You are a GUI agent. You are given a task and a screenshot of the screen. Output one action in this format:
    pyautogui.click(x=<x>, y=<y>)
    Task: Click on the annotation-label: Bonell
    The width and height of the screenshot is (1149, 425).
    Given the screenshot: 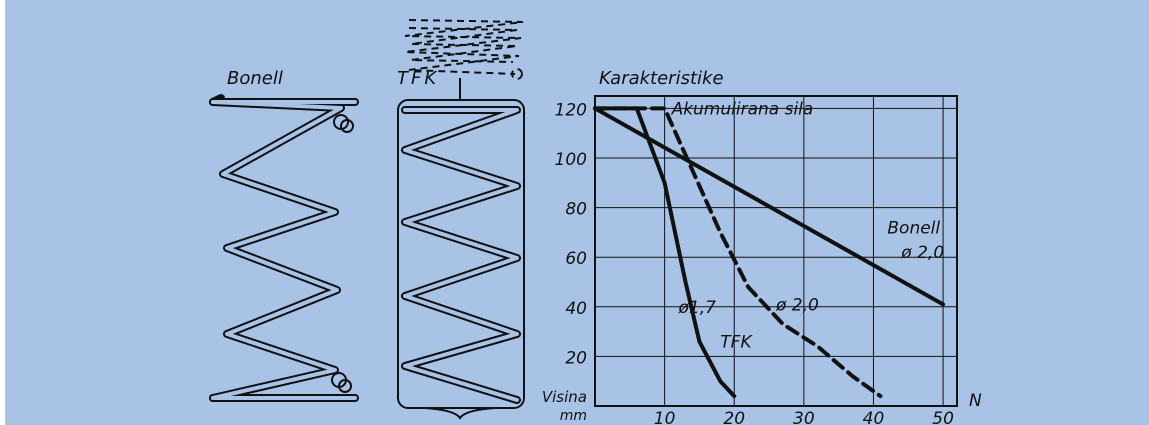 What is the action you would take?
    pyautogui.click(x=913, y=228)
    